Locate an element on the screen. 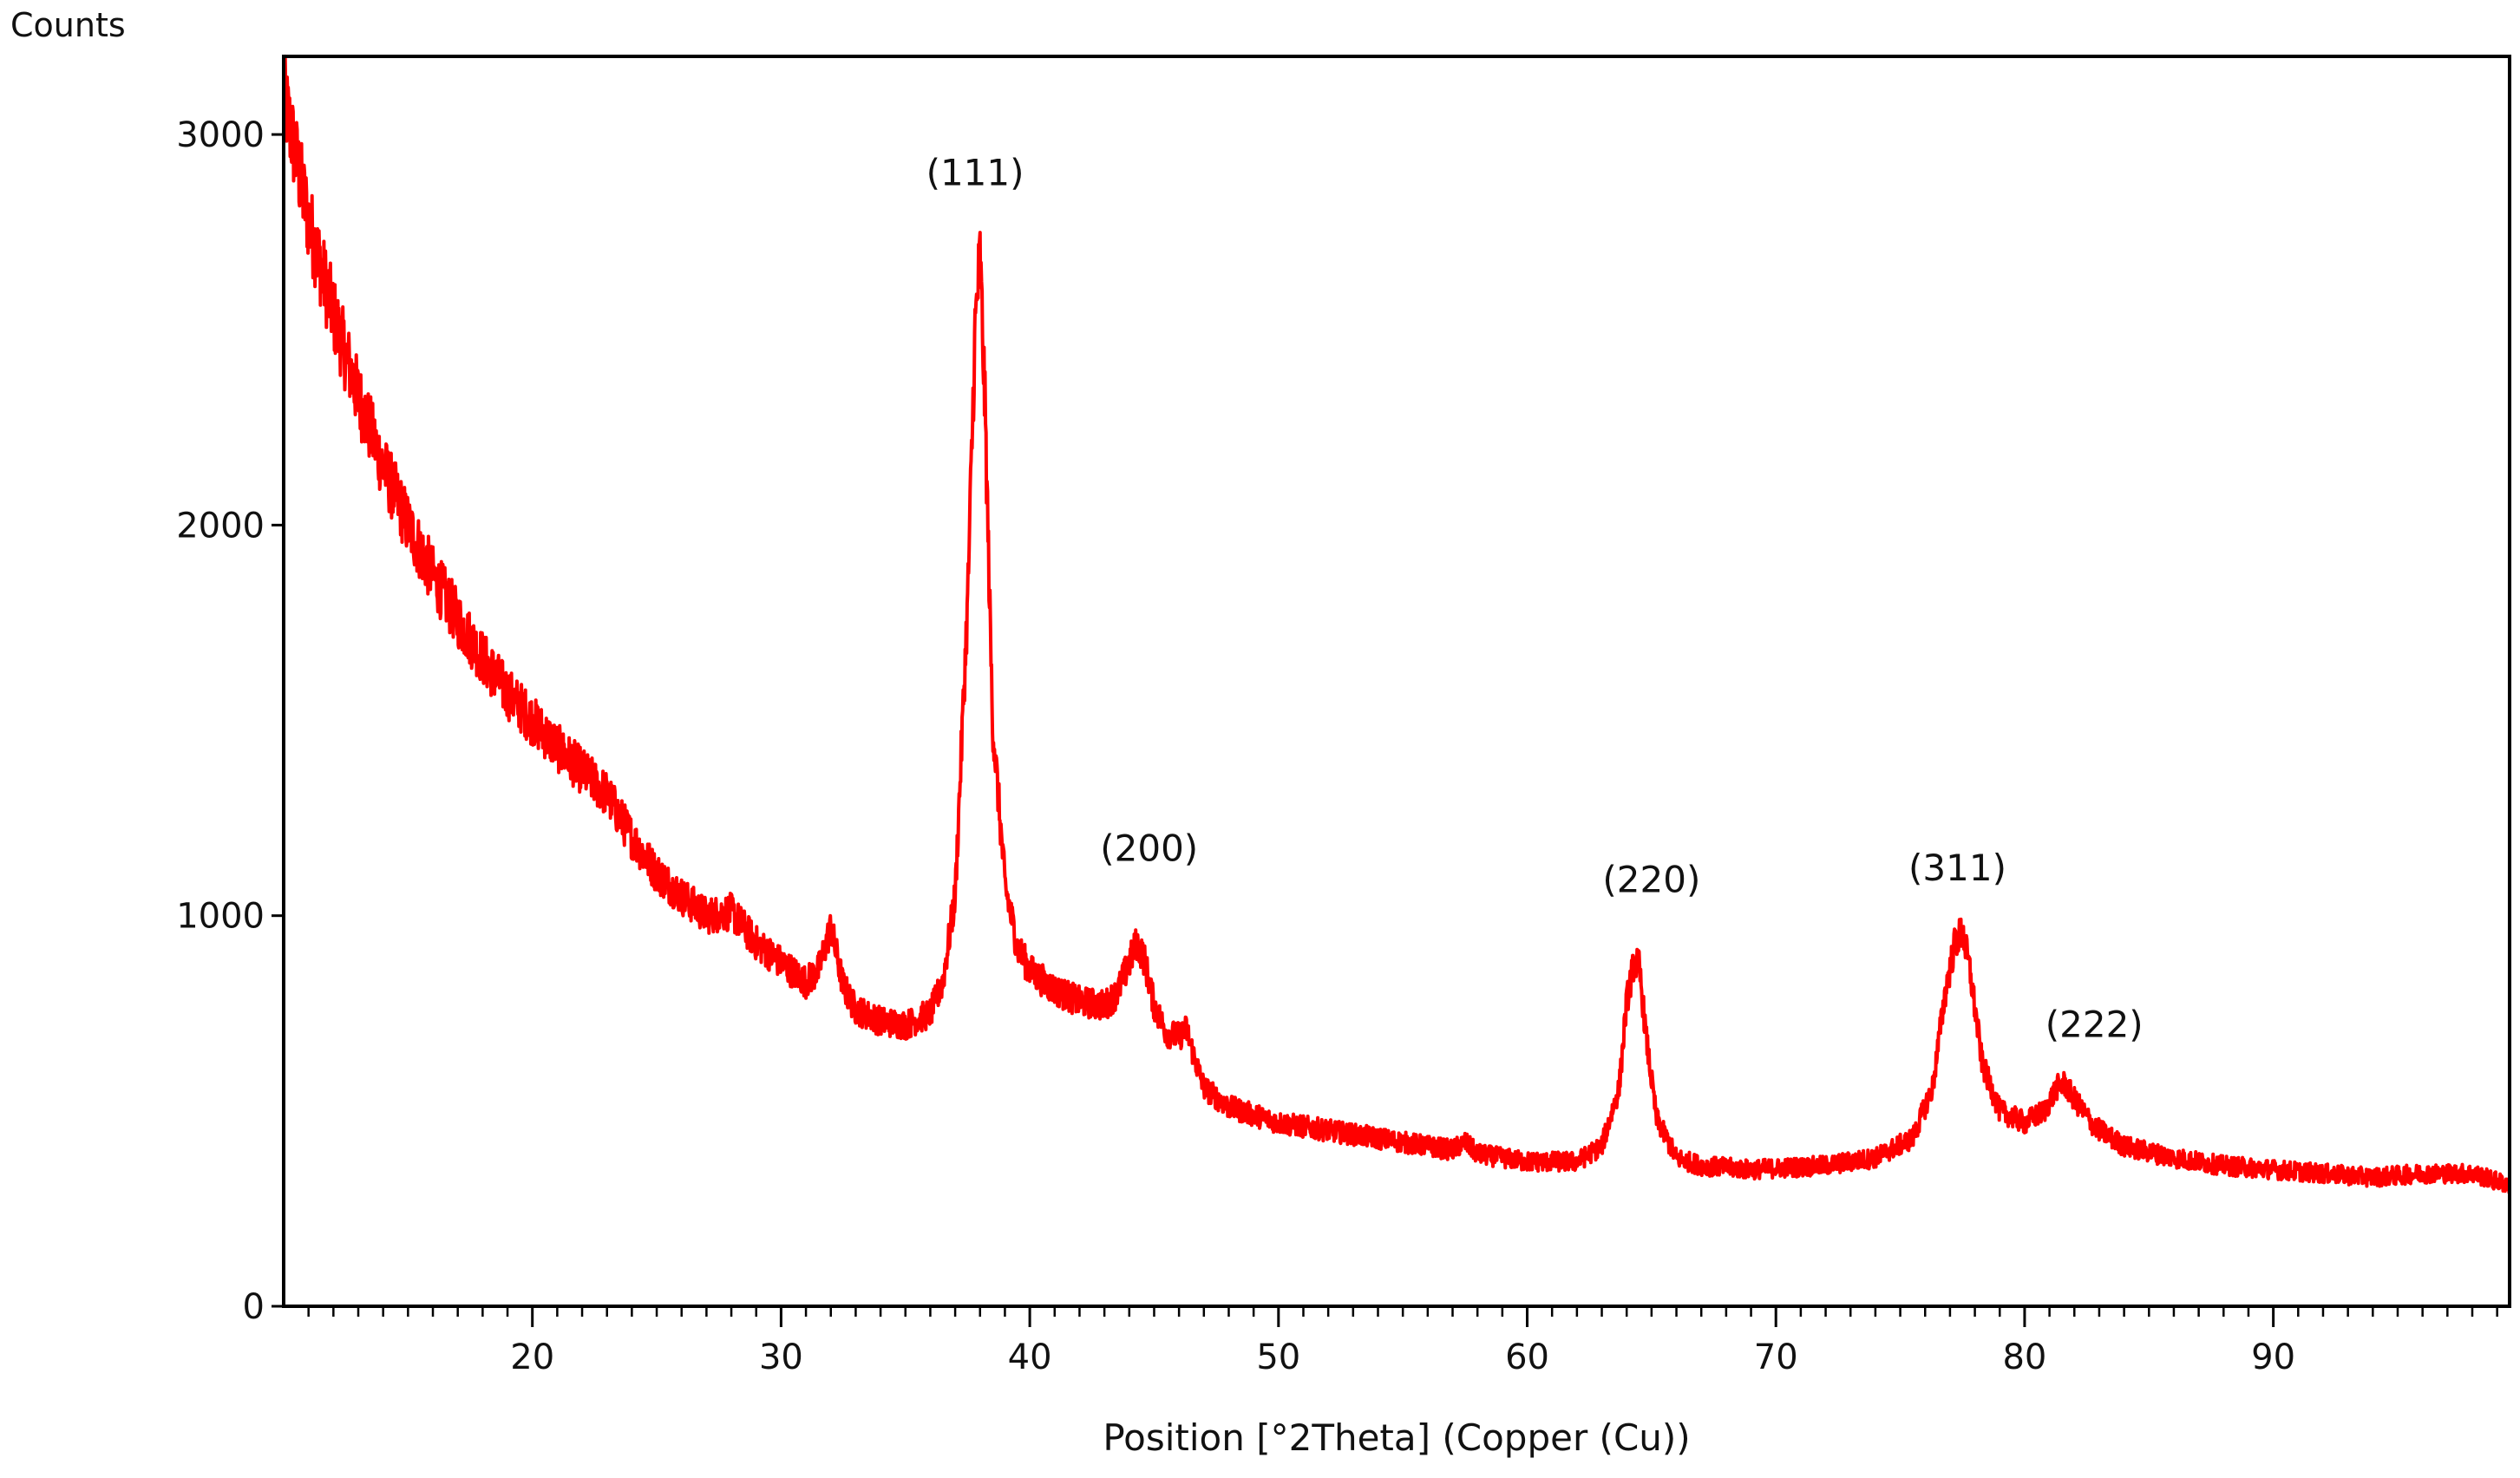  x-tick-label: 50 is located at coordinates (1278, 1357).